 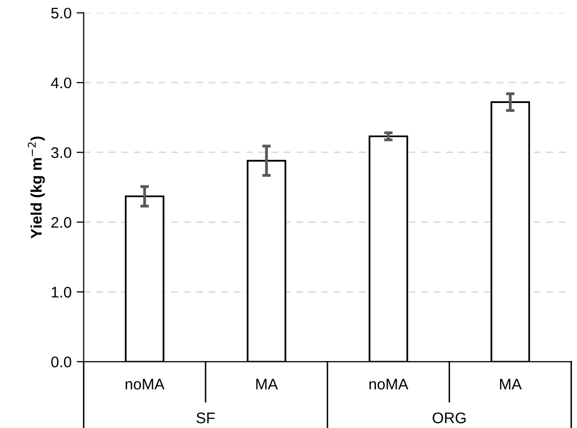 I want to click on text: SF, so click(x=205, y=418).